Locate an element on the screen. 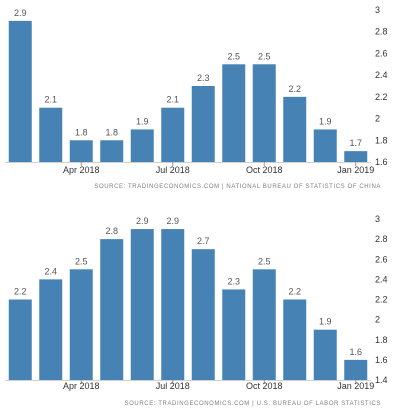  bar-value-label: 1.7 is located at coordinates (355, 143).